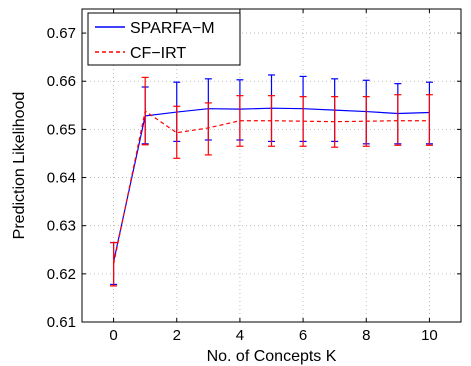 The height and width of the screenshot is (366, 471). Describe the element at coordinates (61, 33) in the screenshot. I see `y-tick-label: 0.67` at that location.